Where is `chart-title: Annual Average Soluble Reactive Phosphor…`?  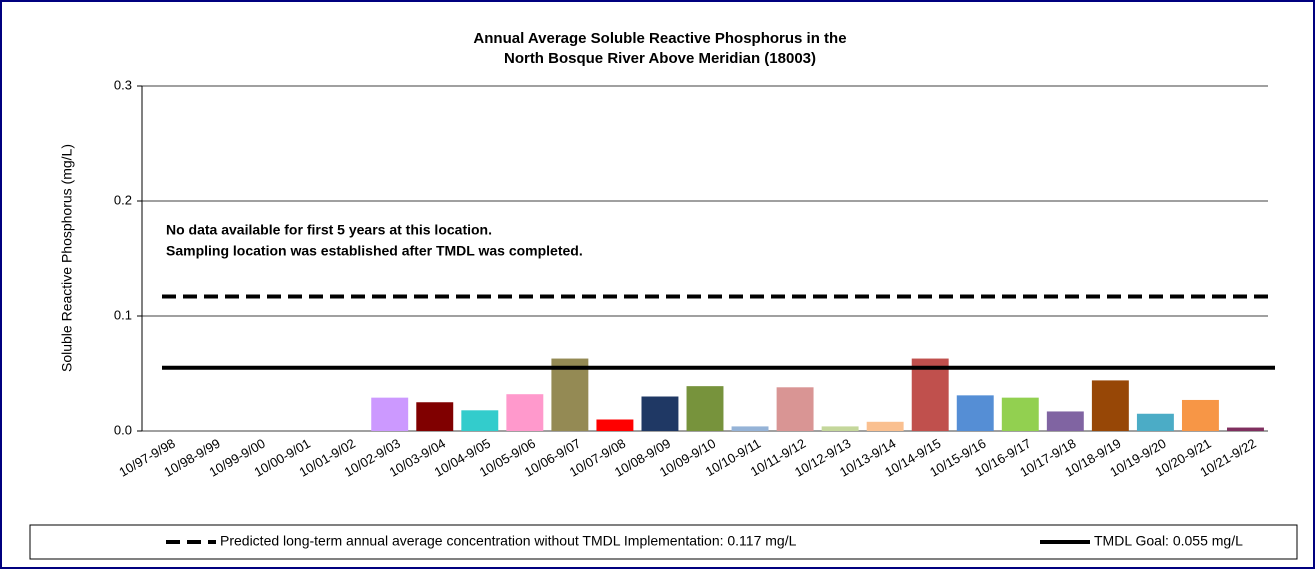 chart-title: Annual Average Soluble Reactive Phosphor… is located at coordinates (659, 38).